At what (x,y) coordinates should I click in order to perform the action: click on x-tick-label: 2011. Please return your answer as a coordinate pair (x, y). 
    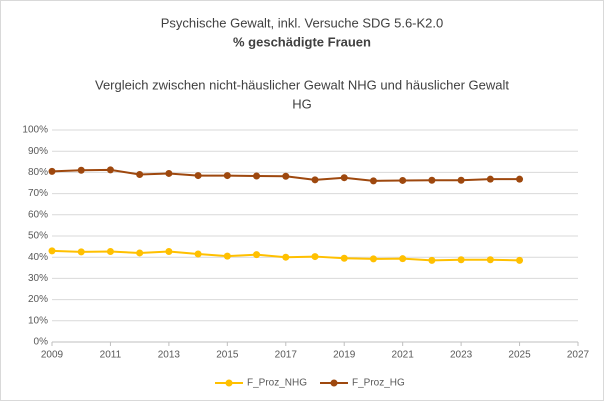
    Looking at the image, I should click on (111, 355).